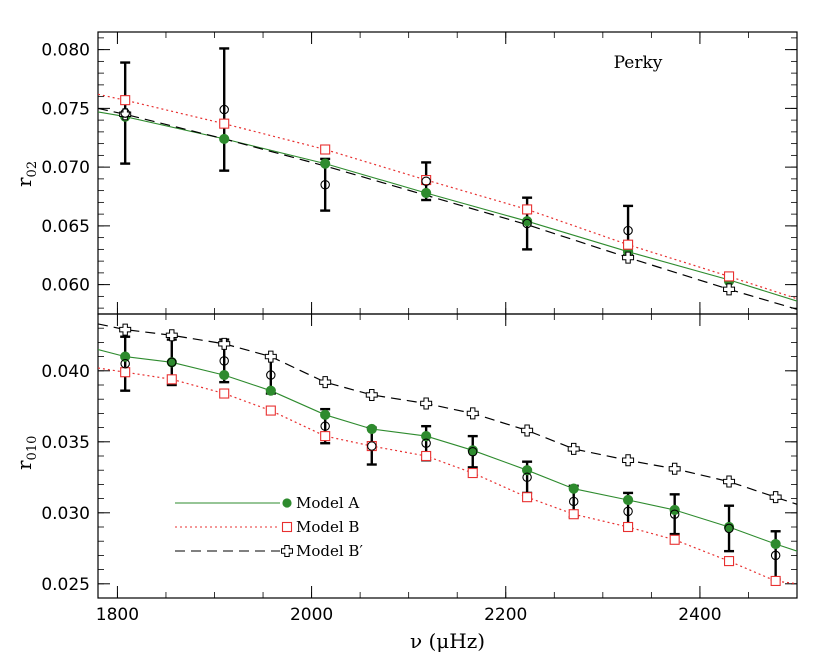  What do you see at coordinates (65, 585) in the screenshot?
I see `y-tick-label: 0.025` at bounding box center [65, 585].